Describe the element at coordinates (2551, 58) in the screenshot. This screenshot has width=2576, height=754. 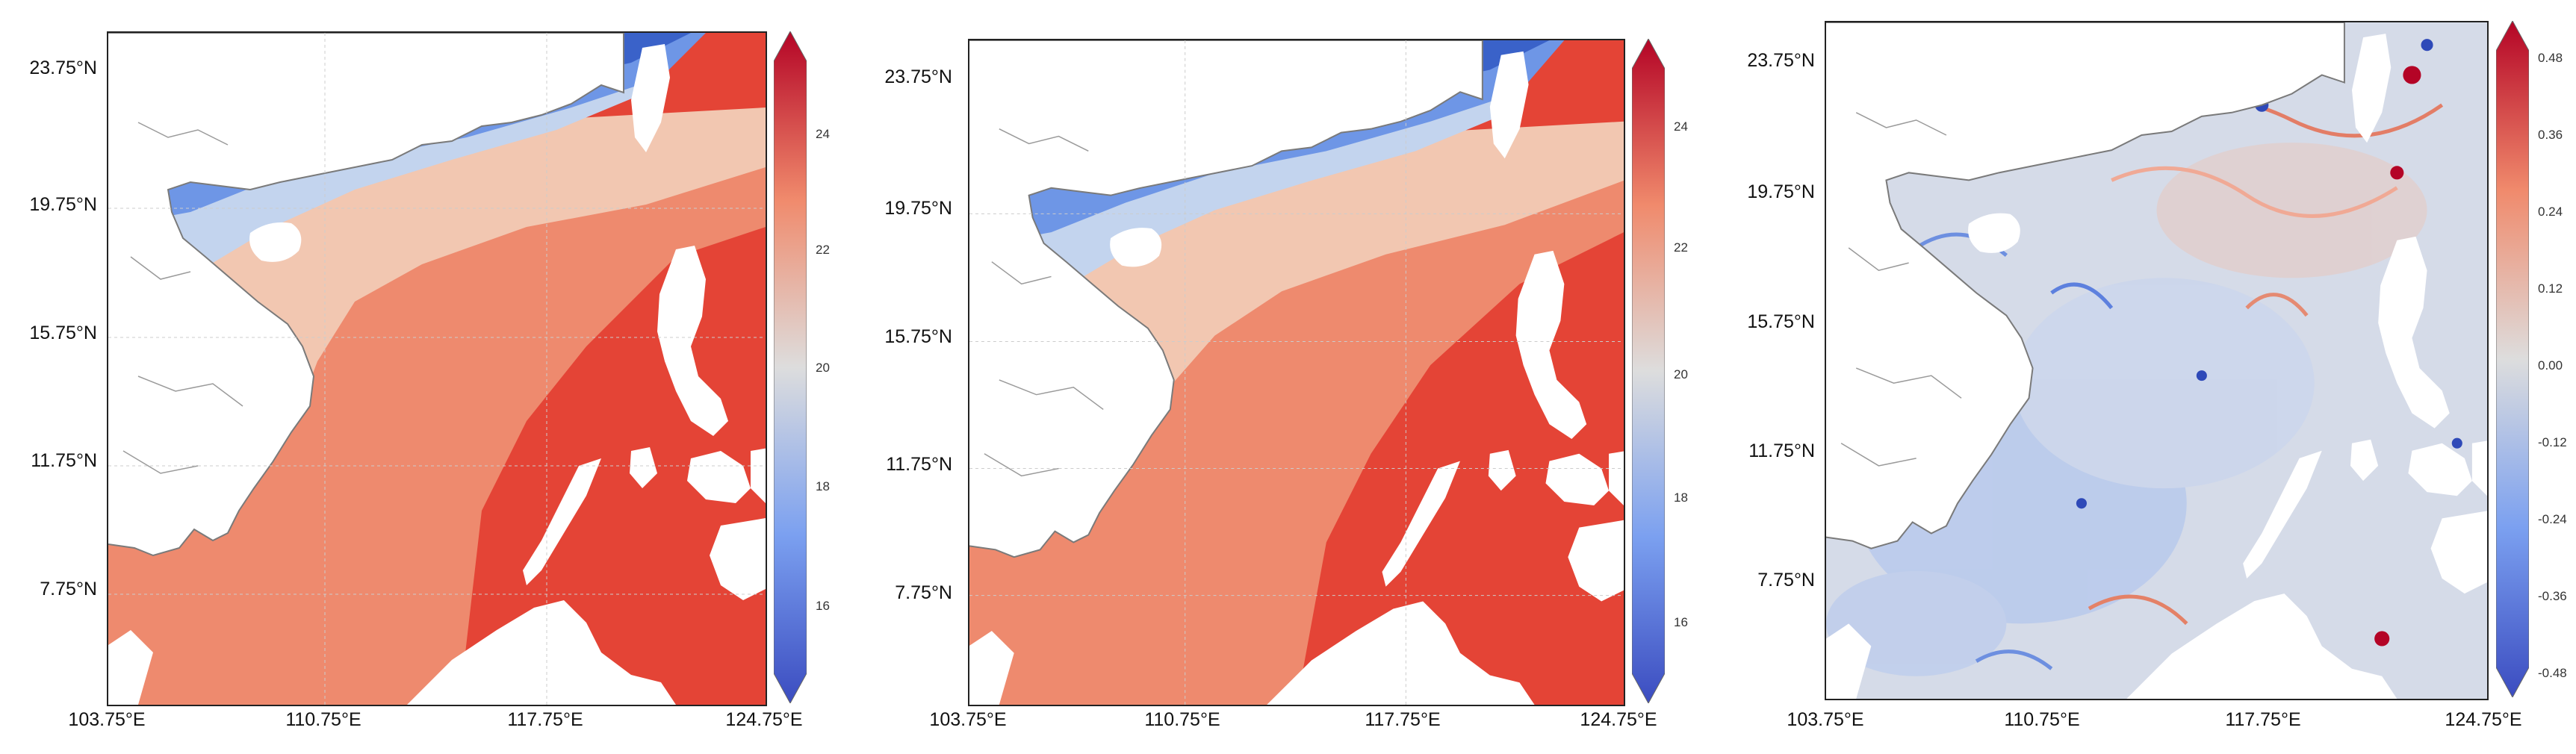
I see `colorbar-tick: 0.48` at that location.